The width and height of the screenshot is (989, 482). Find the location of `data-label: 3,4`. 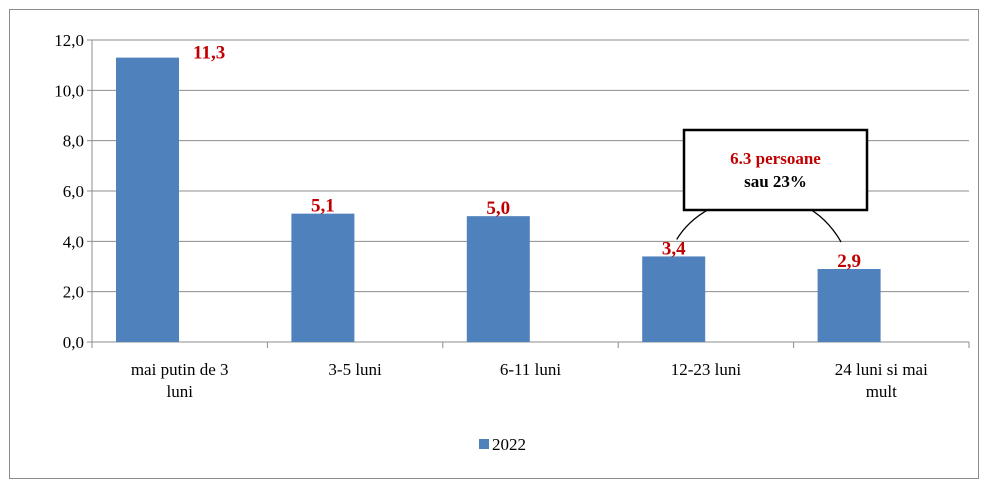

data-label: 3,4 is located at coordinates (674, 248).